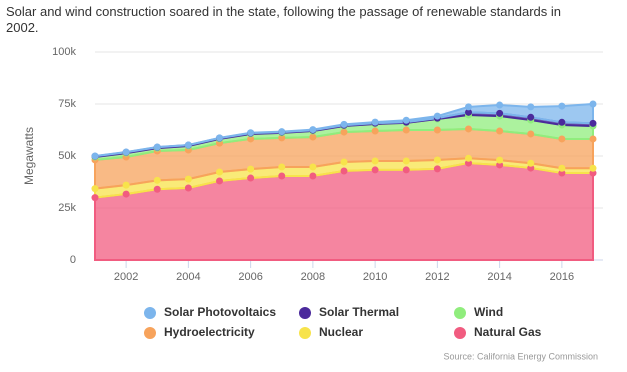 This screenshot has width=627, height=372. What do you see at coordinates (126, 277) in the screenshot?
I see `x-tick-label: 2002` at bounding box center [126, 277].